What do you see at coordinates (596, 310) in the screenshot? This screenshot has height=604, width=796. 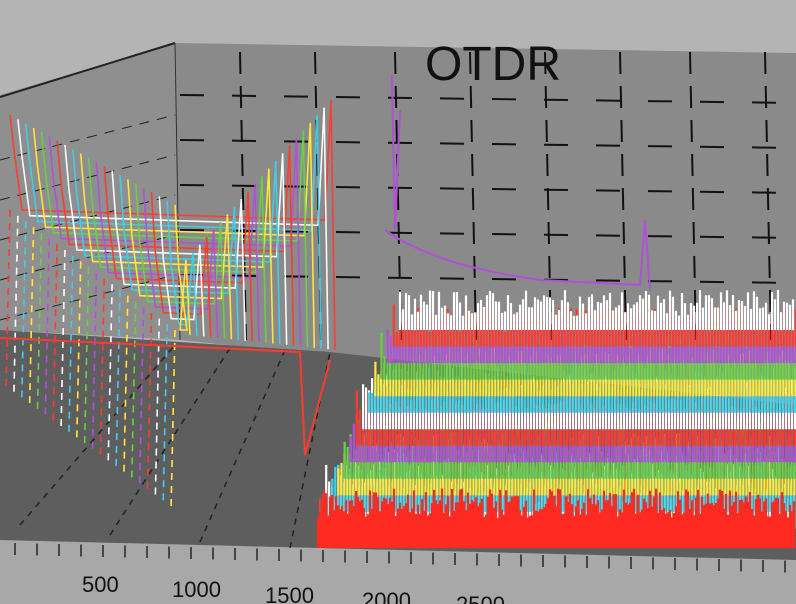 I see `noise-floor-band` at bounding box center [596, 310].